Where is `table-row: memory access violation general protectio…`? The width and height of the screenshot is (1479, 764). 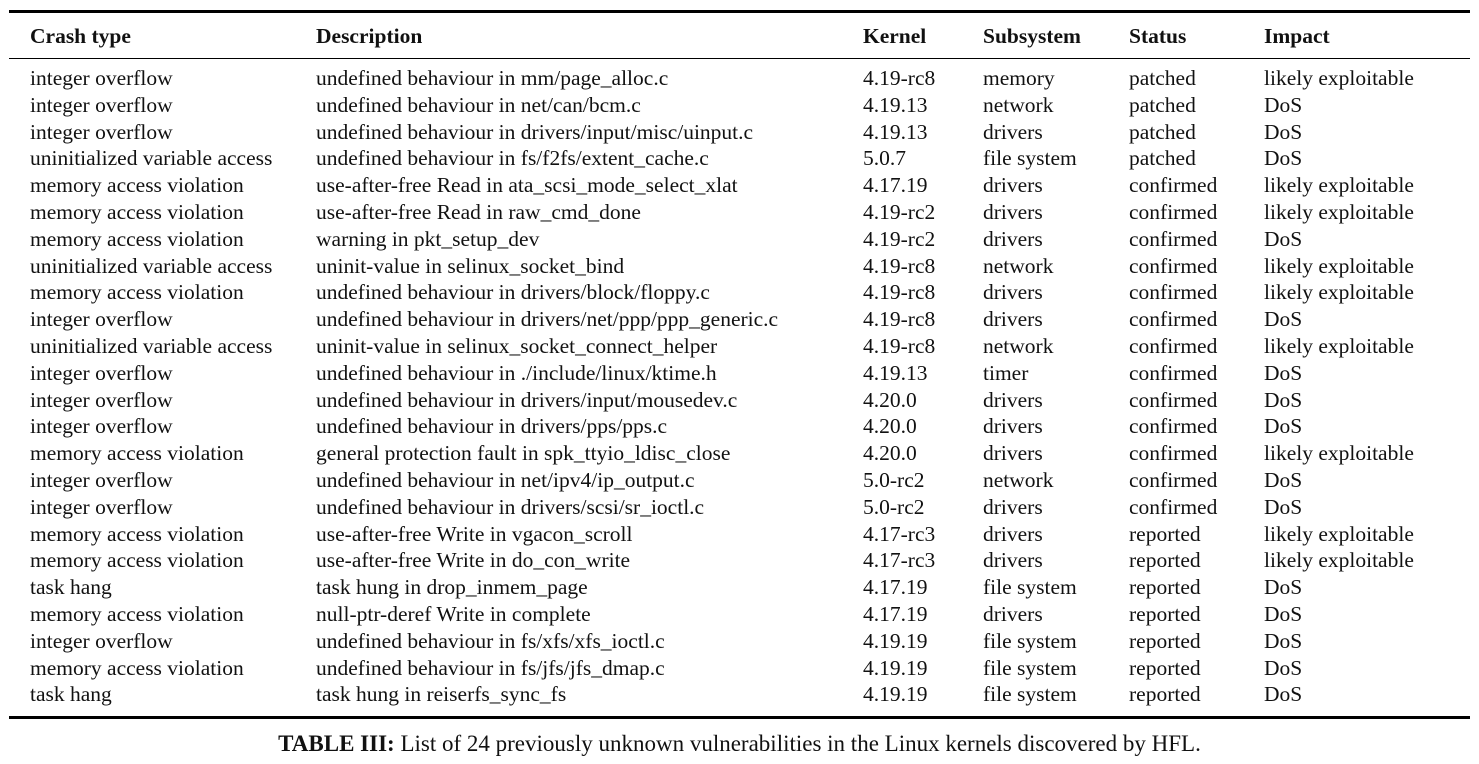 table-row: memory access violation general protectio… is located at coordinates (739, 453).